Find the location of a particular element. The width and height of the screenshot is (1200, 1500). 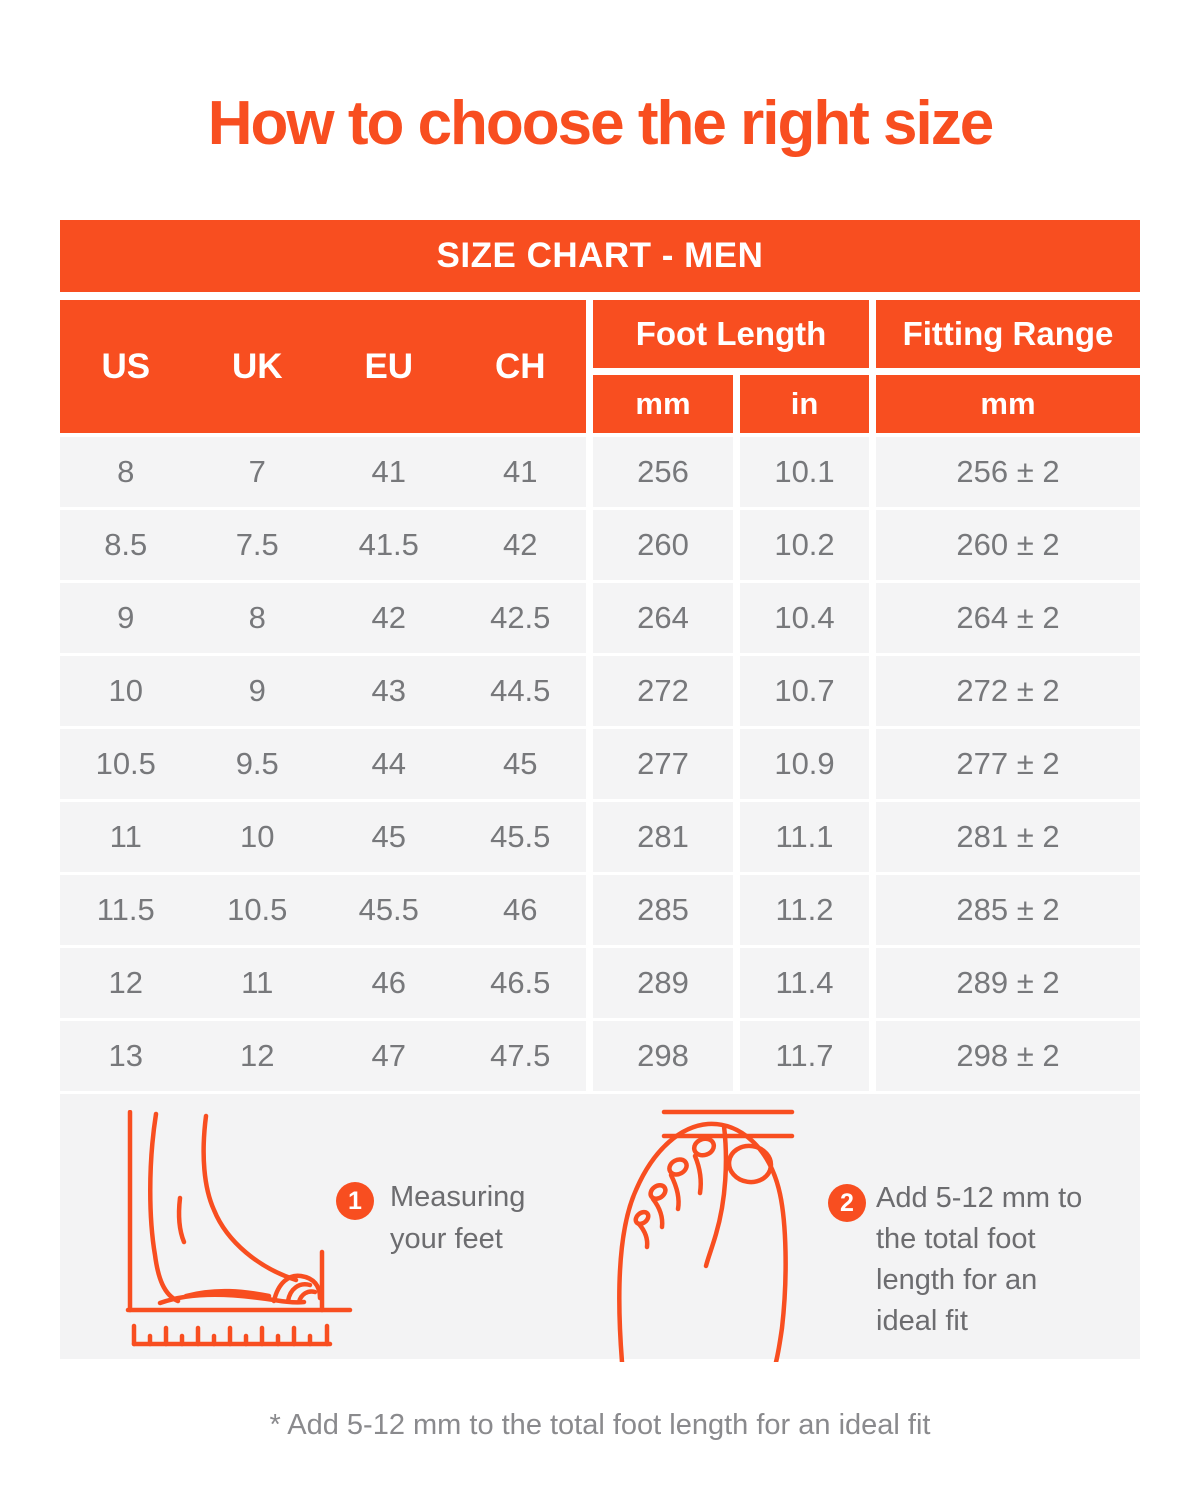

cell-ch: 44.5 is located at coordinates (520, 691).